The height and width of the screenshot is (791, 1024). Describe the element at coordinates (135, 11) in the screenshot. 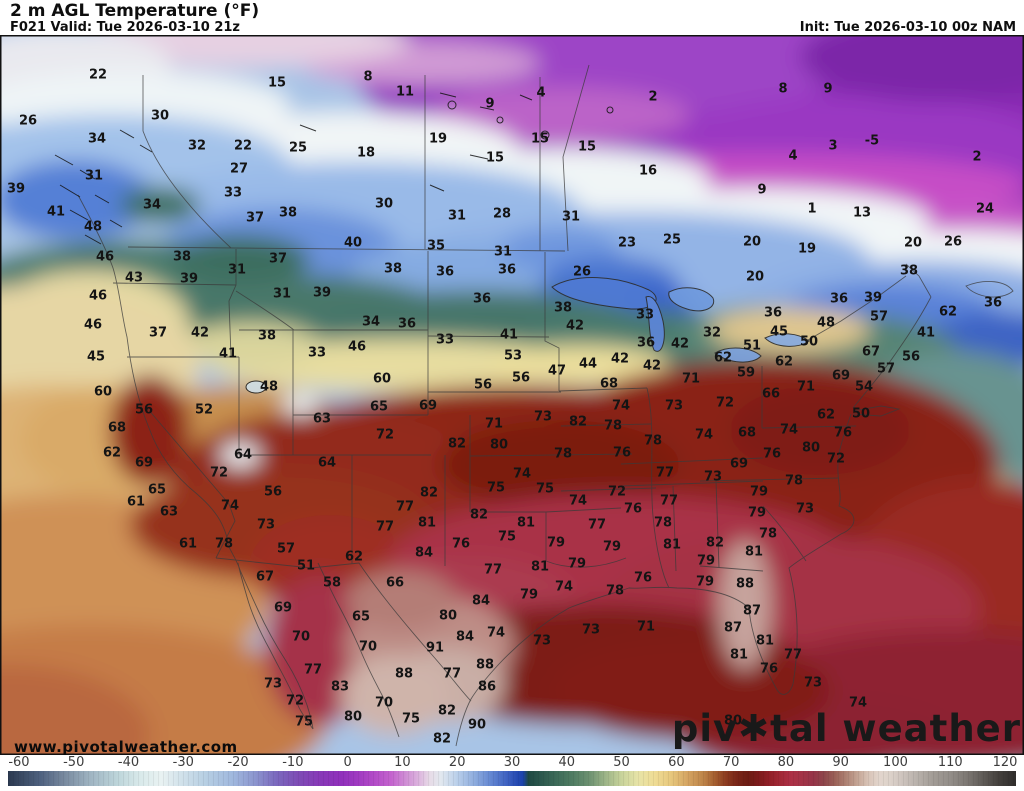

I see `page-title: 2 m AGL Temperature (°F)` at that location.